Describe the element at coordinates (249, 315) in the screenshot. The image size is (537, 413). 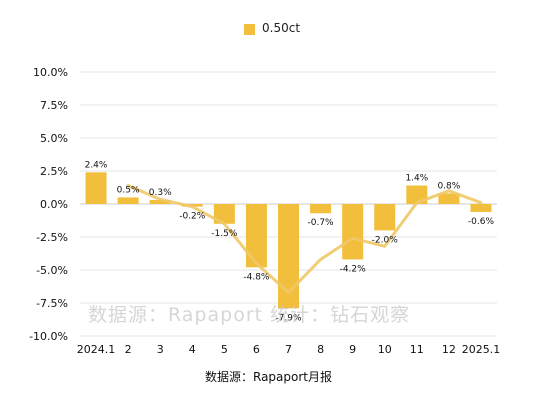
I see `watermark: 数据源：Rapaport 统计：钻石观察` at that location.